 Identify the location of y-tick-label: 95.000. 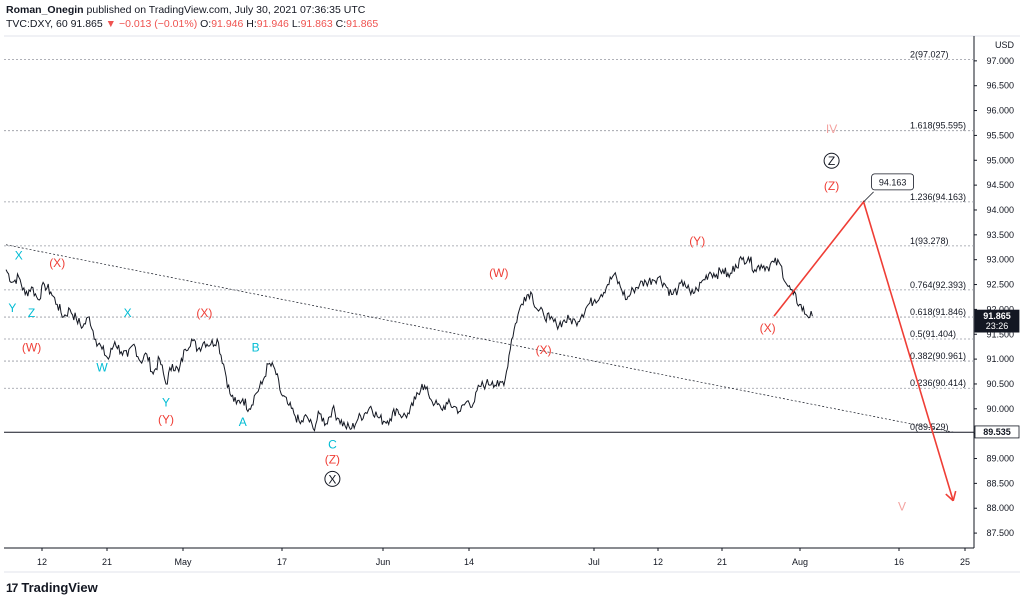
(1000, 160).